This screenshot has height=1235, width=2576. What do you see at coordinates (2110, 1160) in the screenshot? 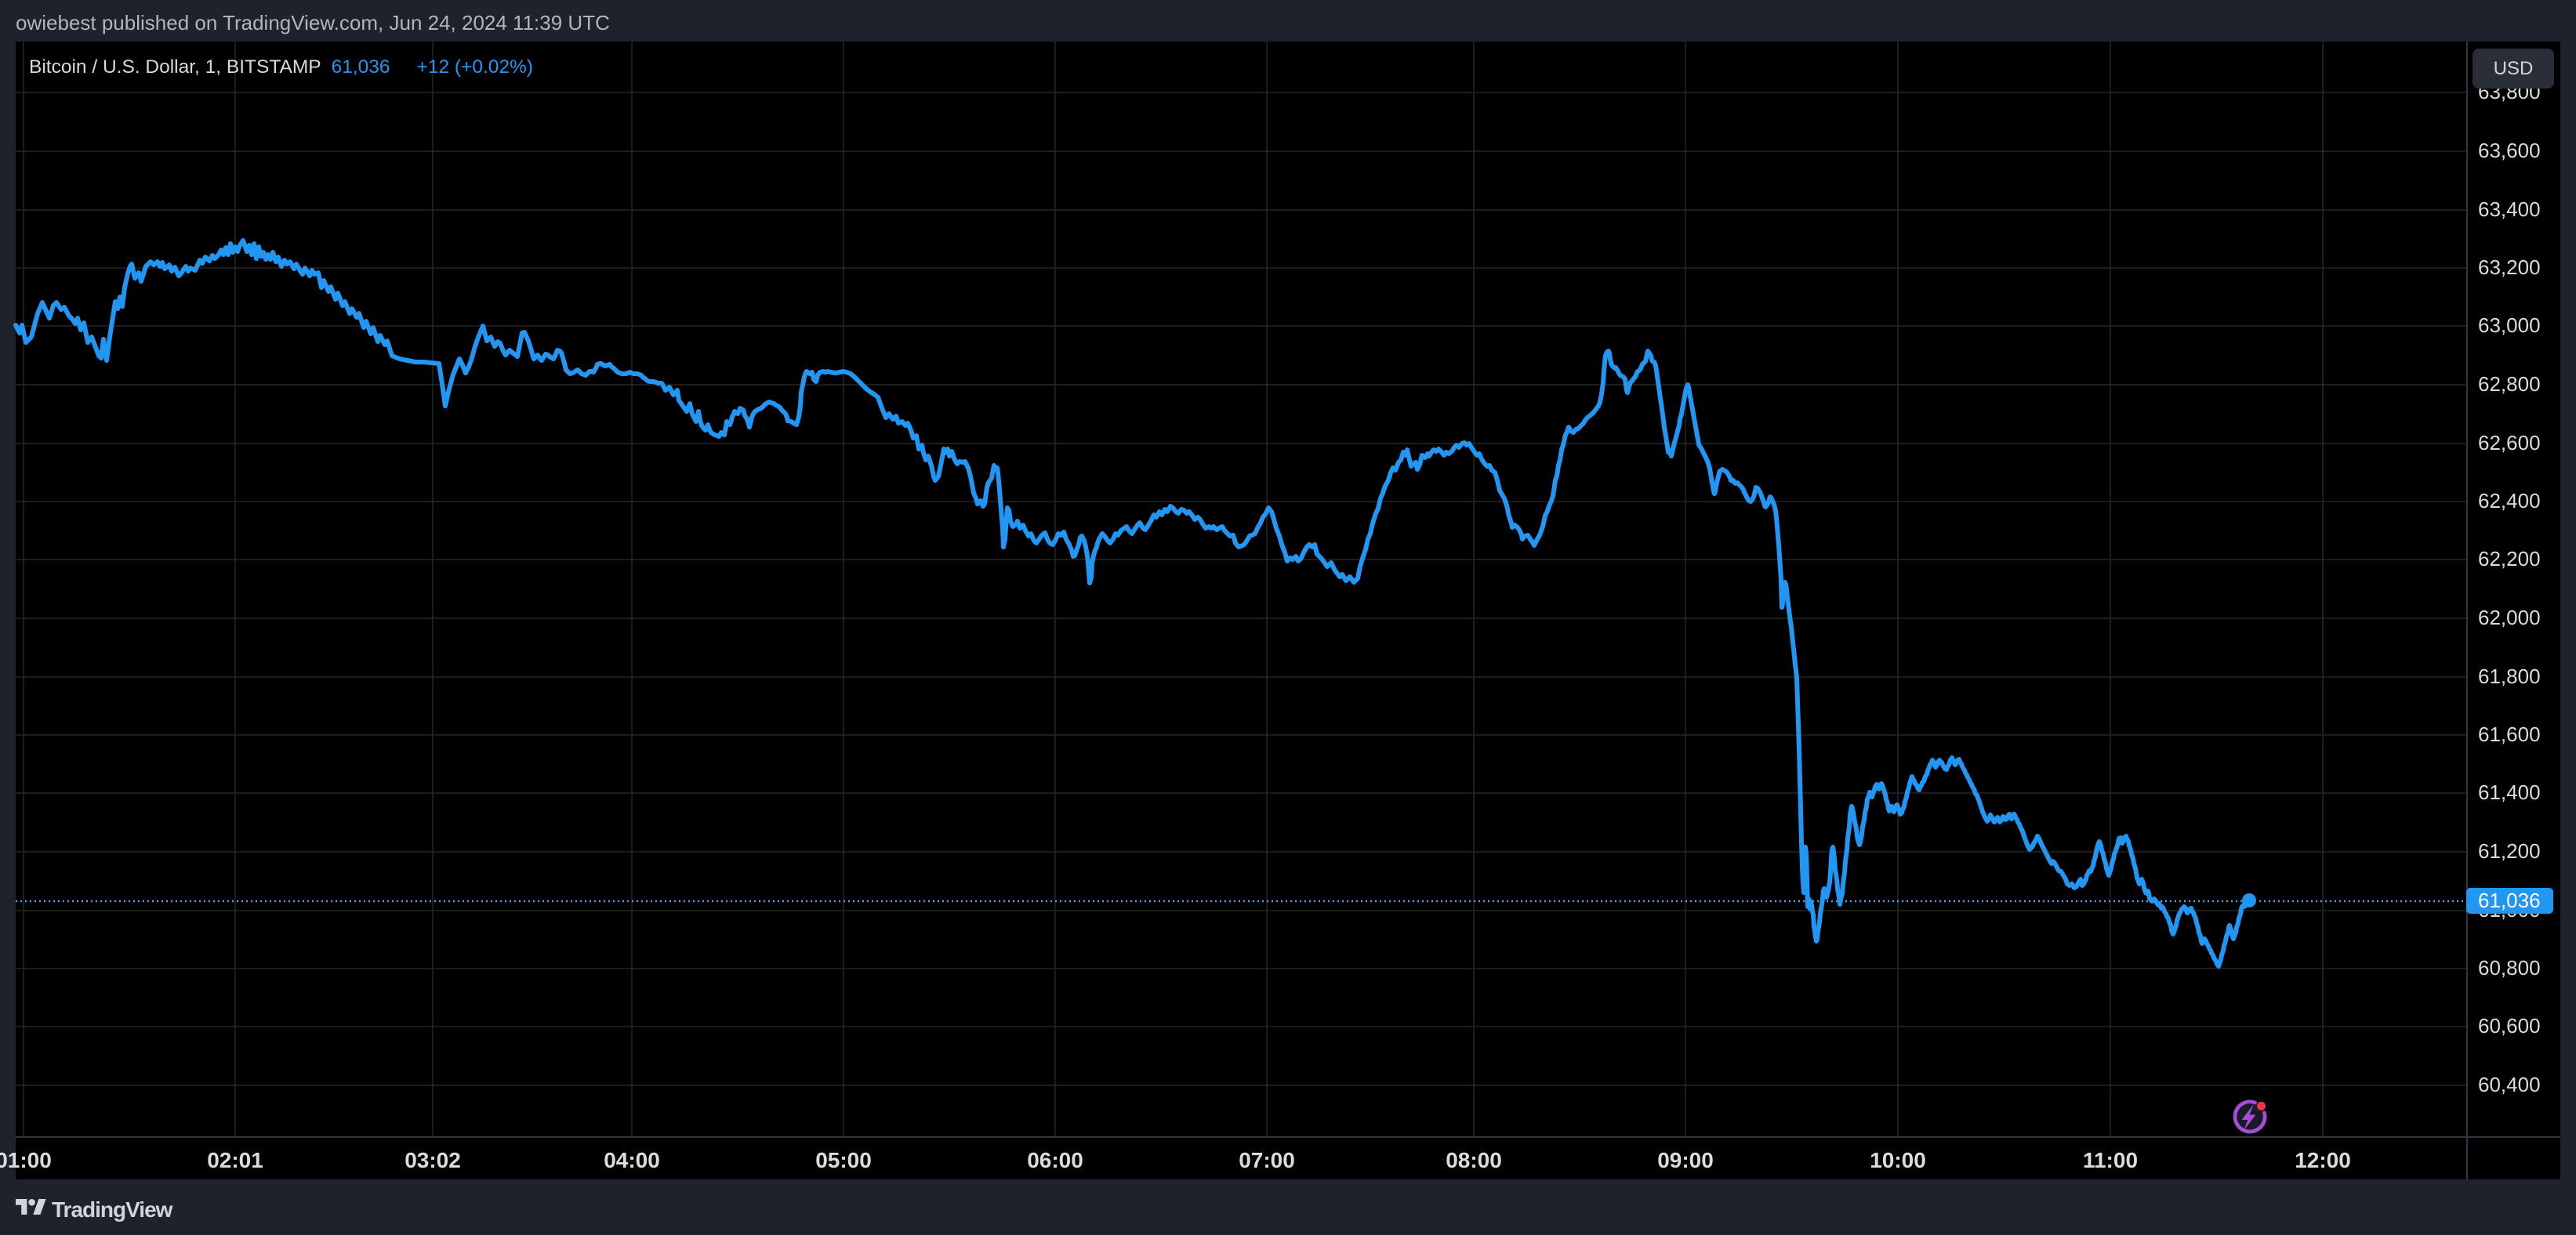
I see `svg-text: 11:00` at bounding box center [2110, 1160].